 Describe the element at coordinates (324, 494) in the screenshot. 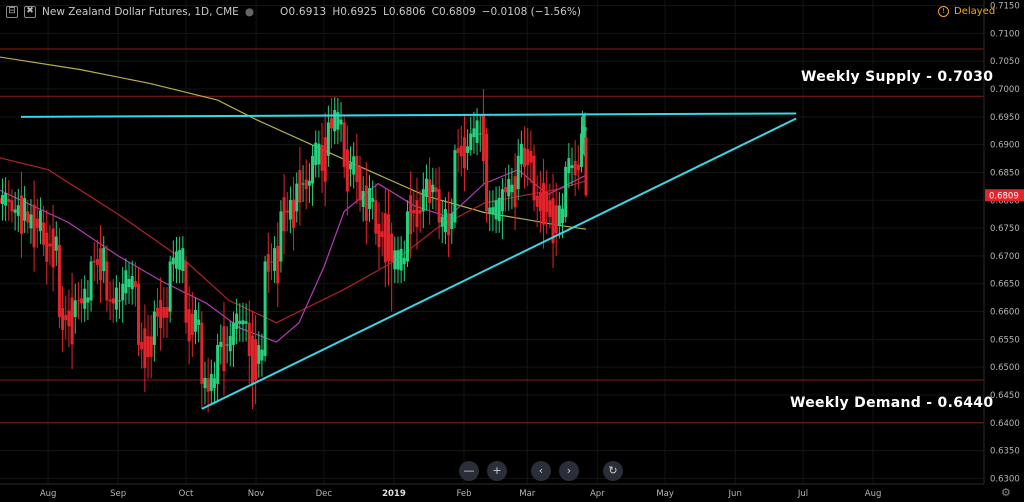

I see `x-tick-label: Dec` at that location.